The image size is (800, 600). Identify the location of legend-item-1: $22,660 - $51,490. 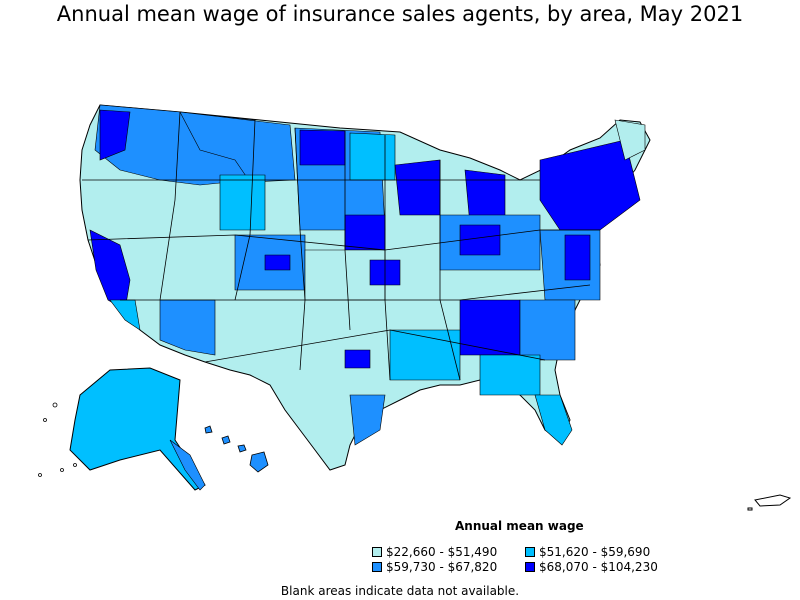
(434, 552).